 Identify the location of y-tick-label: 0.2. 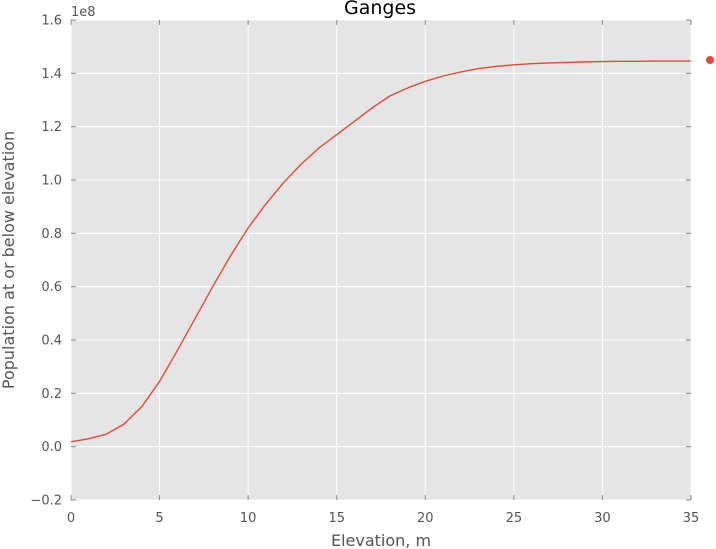
(51, 394).